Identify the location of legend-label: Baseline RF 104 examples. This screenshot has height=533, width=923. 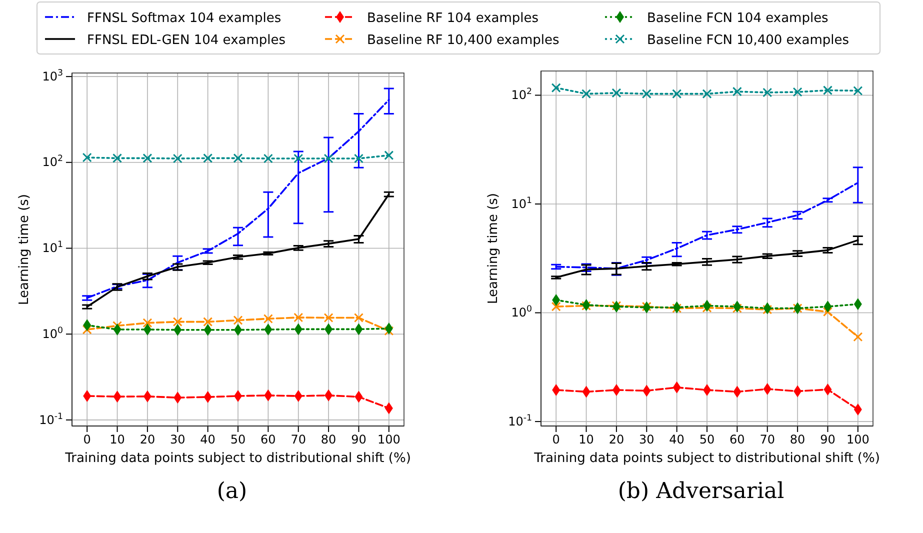
(453, 18).